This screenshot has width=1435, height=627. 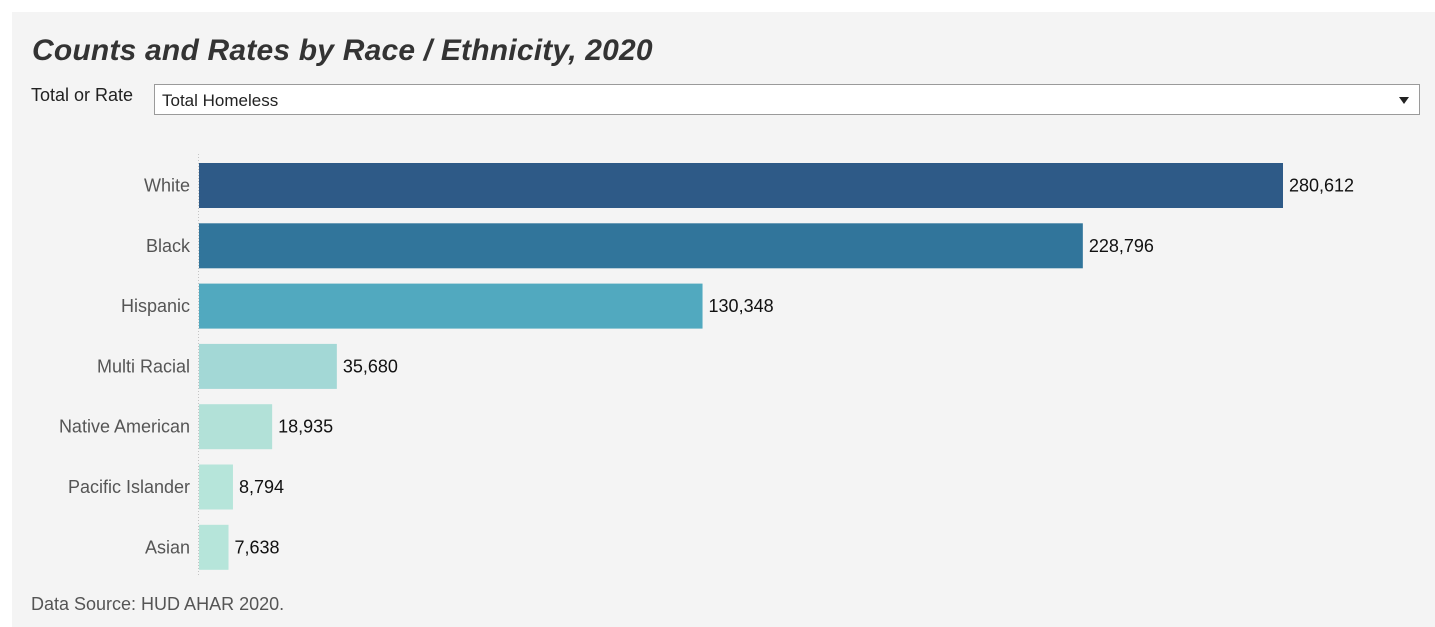 I want to click on value-label: 280,612, so click(x=1321, y=186).